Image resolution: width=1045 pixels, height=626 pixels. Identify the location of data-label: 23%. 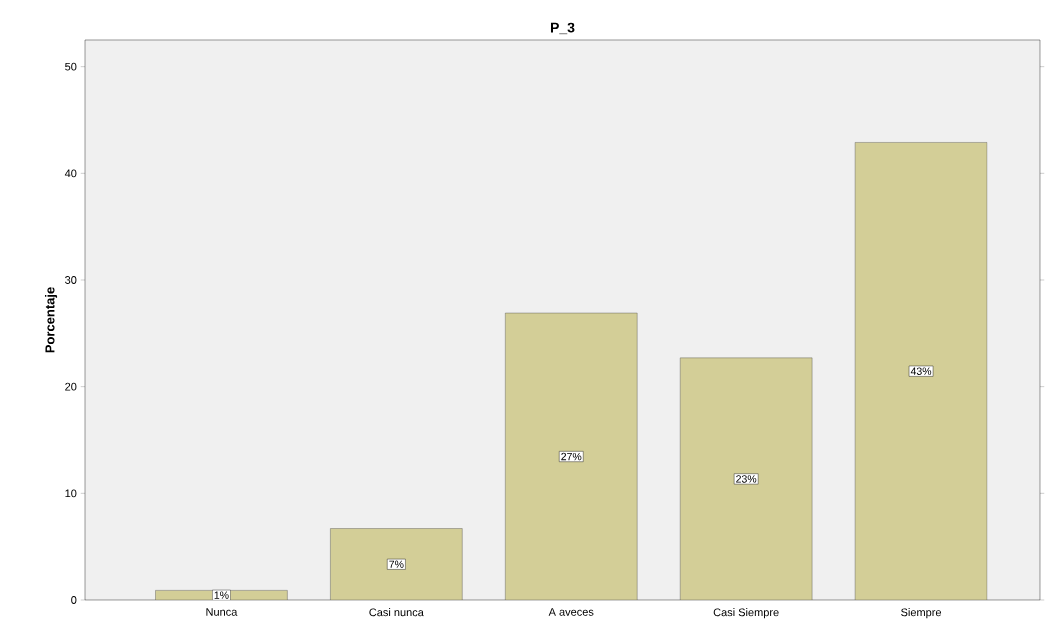
(746, 479).